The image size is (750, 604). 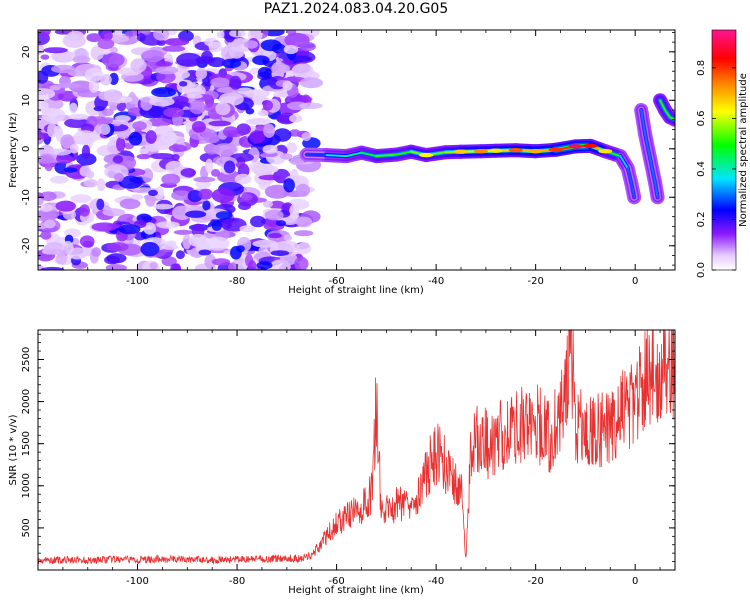 I want to click on y-tick-label: 1000, so click(x=26, y=485).